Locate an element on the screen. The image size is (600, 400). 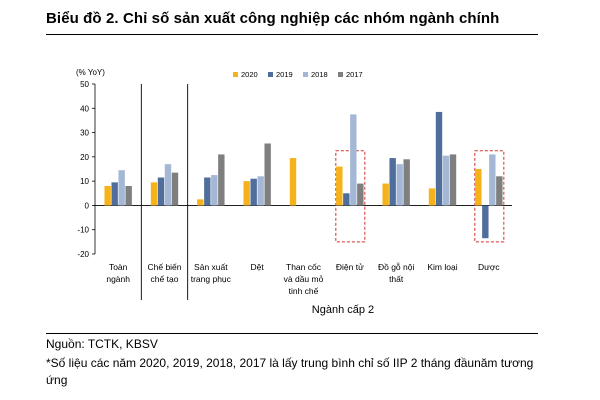
x-tick-label: ngành is located at coordinates (118, 279).